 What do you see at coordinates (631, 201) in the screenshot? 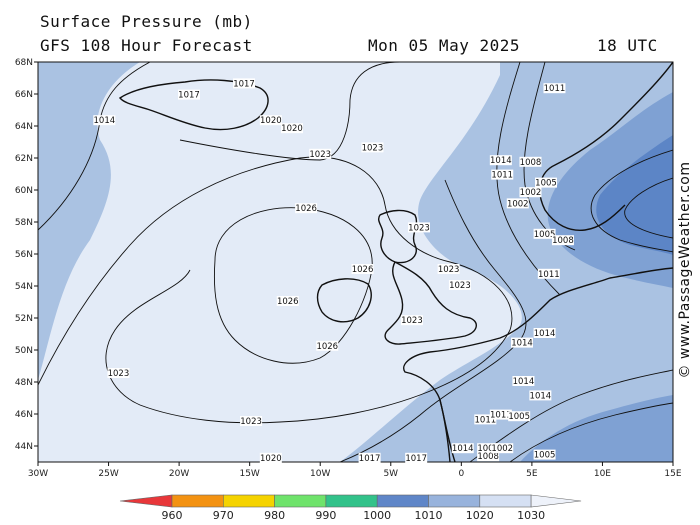
I see `isobar-1008-east` at bounding box center [631, 201].